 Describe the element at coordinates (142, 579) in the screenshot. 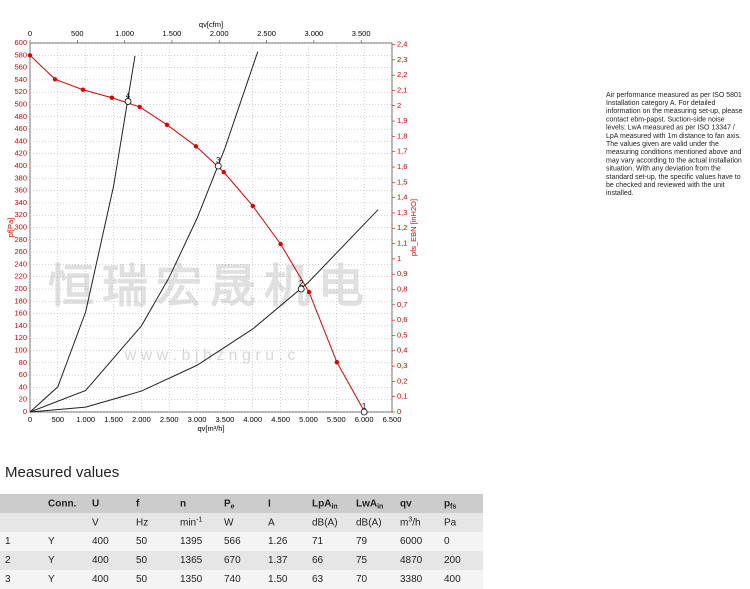

I see `table-cell: 50` at that location.